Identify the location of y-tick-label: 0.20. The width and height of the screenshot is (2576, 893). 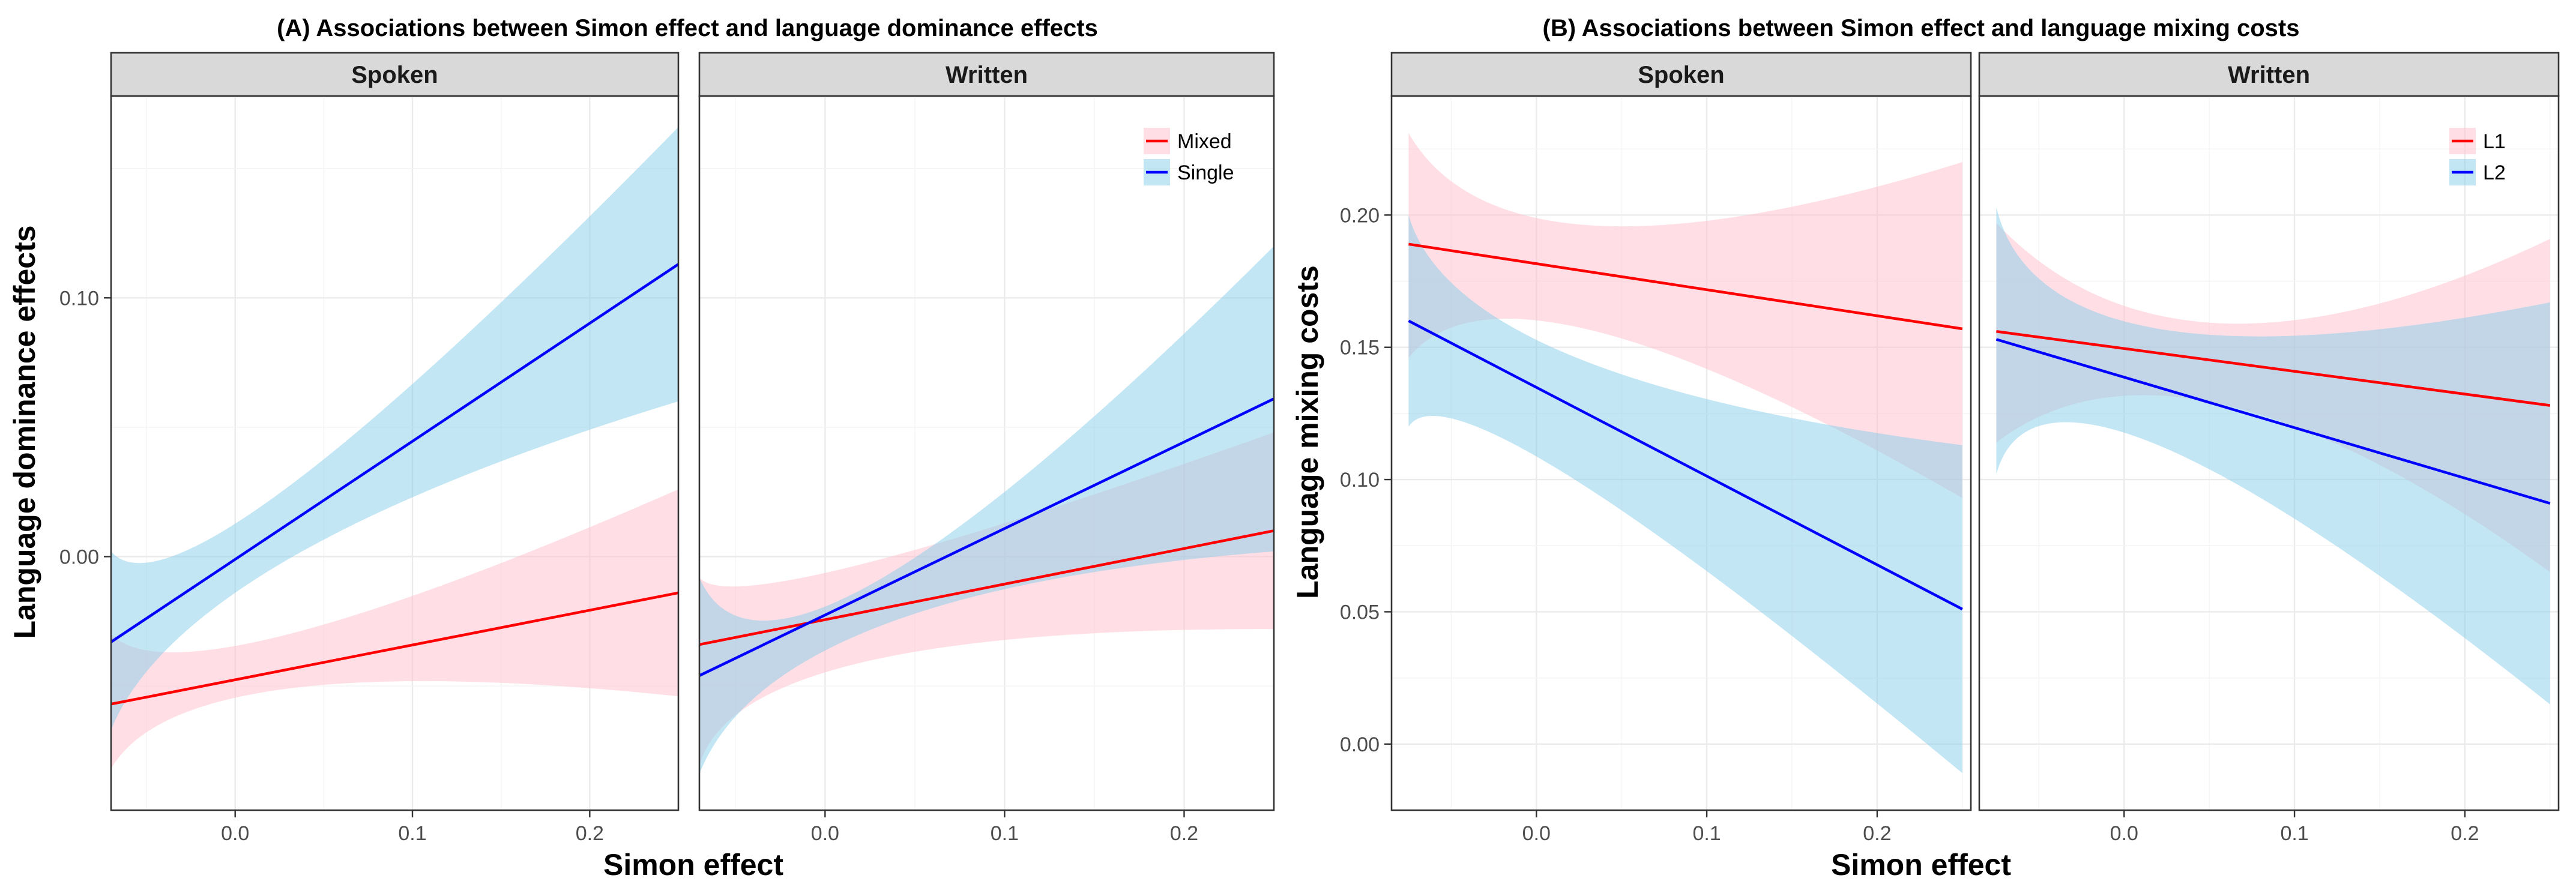
(1360, 215).